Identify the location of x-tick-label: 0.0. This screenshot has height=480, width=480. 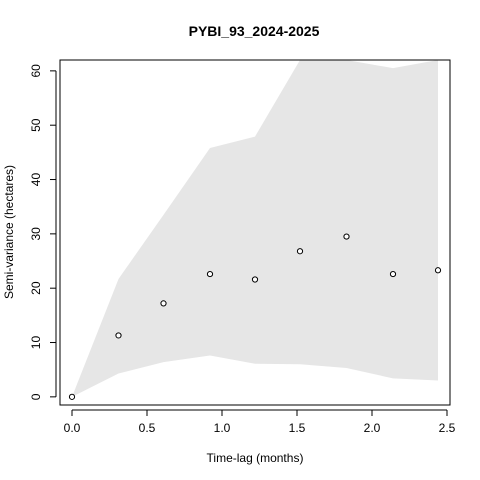
(72, 428).